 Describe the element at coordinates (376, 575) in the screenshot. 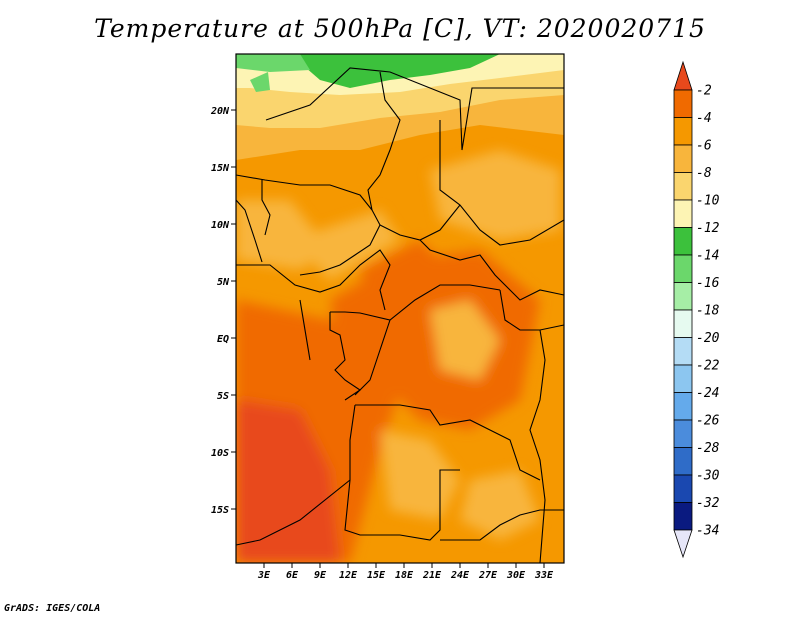

I see `lon-label: 15E` at that location.